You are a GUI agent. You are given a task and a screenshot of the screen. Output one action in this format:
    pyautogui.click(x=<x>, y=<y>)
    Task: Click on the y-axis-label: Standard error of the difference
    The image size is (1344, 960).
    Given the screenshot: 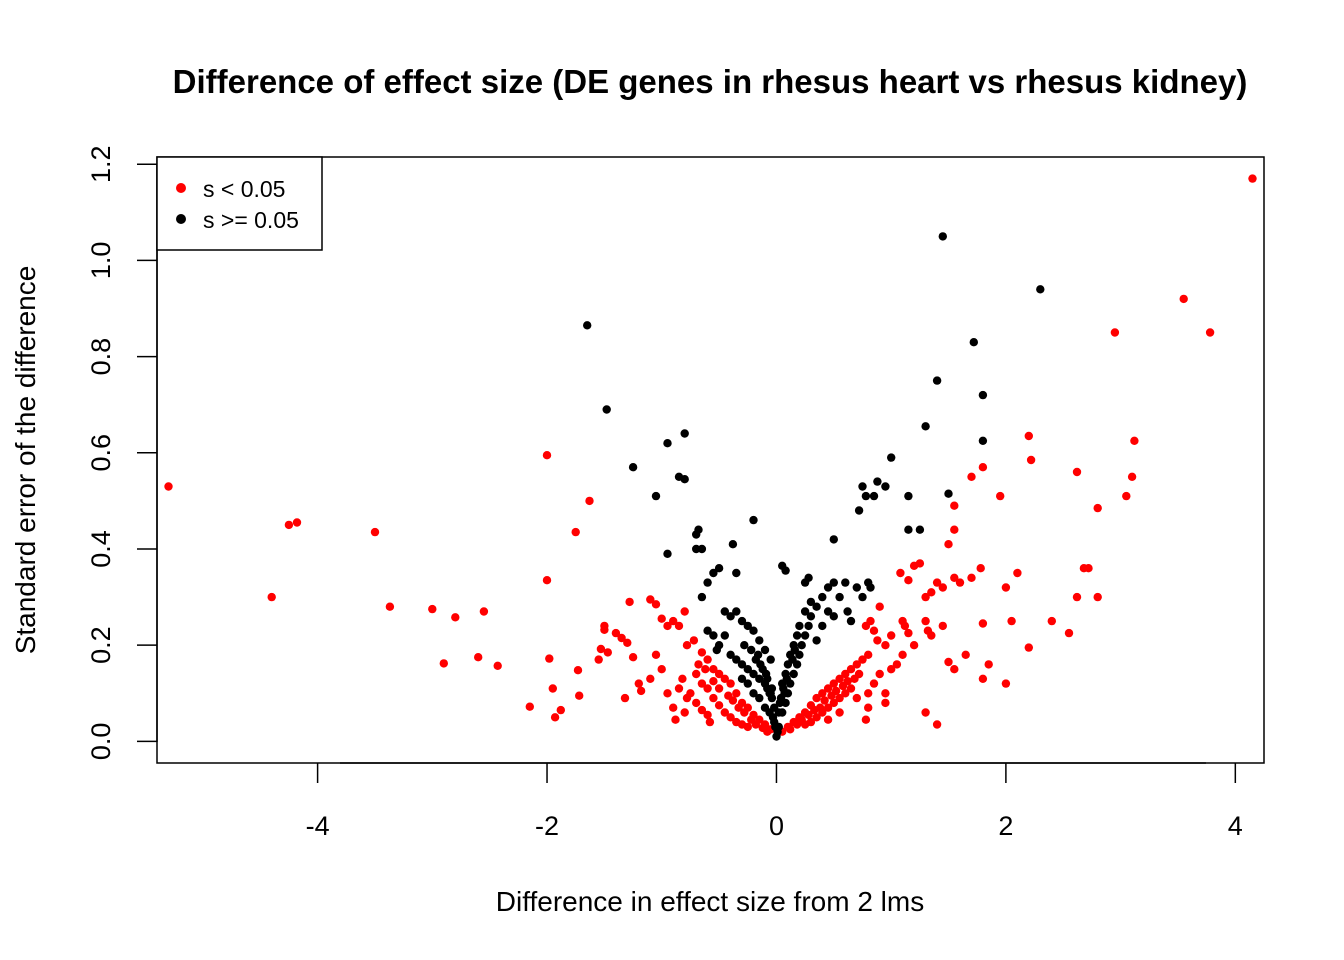 What is the action you would take?
    pyautogui.click(x=25, y=460)
    